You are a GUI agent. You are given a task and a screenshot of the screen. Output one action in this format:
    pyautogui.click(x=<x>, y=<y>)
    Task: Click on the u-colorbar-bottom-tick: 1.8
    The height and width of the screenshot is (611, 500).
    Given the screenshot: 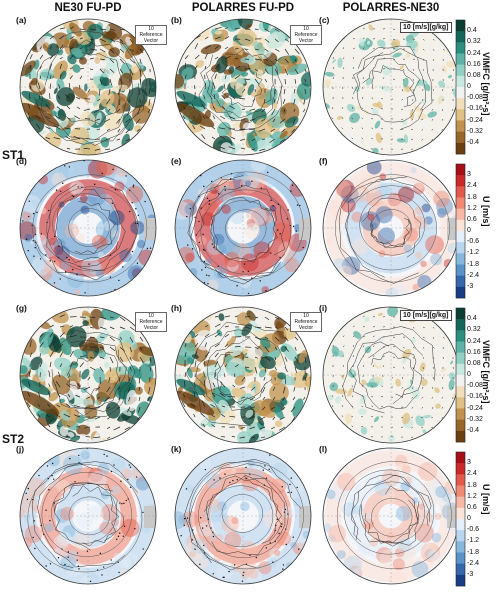 What is the action you would take?
    pyautogui.click(x=472, y=485)
    